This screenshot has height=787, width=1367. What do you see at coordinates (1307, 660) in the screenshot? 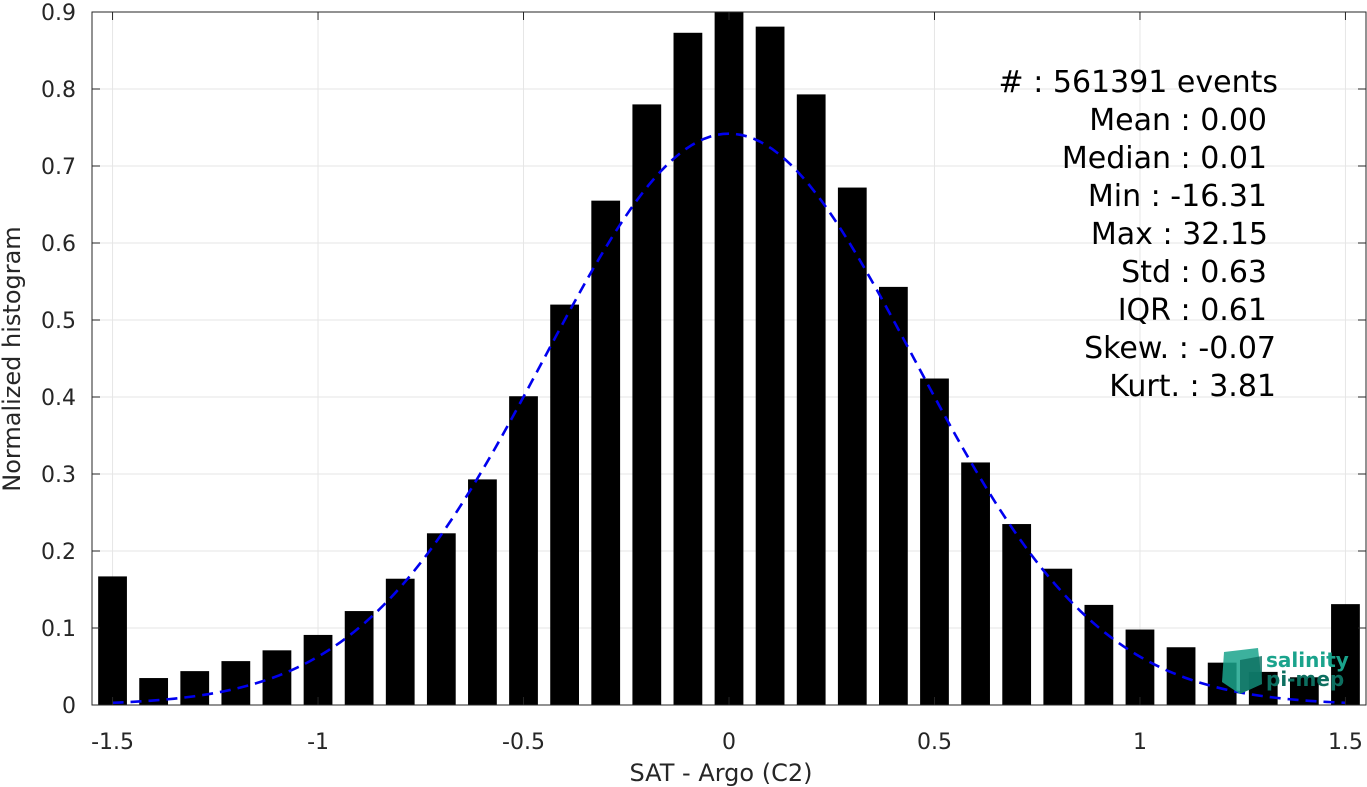
I see `logo-line1: salinity` at bounding box center [1307, 660].